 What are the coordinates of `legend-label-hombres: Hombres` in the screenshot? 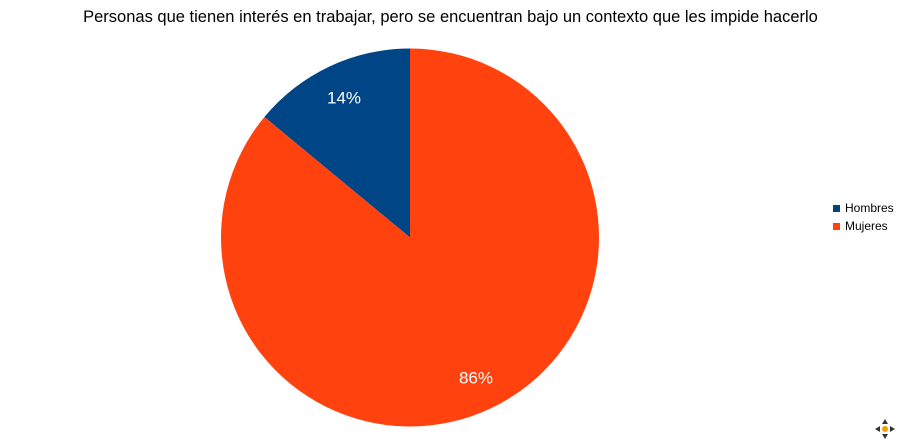 It's located at (869, 208).